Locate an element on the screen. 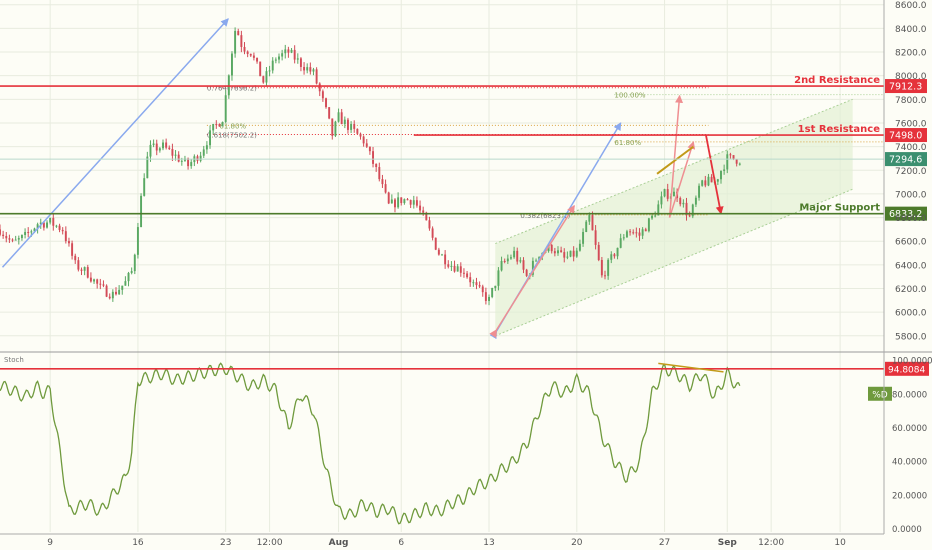 Image resolution: width=932 pixels, height=550 pixels. pink-target-arrow is located at coordinates (676, 156).